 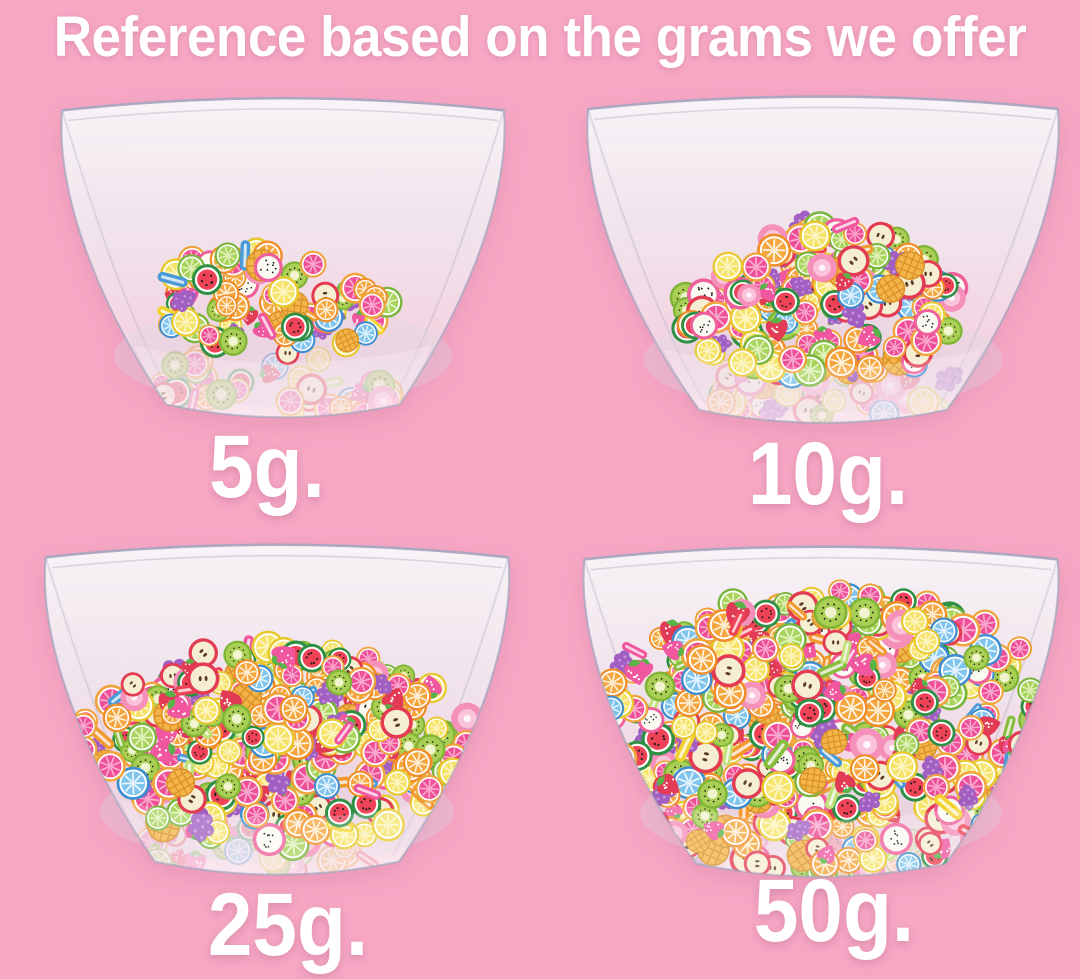 I want to click on weight-label-10g-text: 10g., so click(x=828, y=473).